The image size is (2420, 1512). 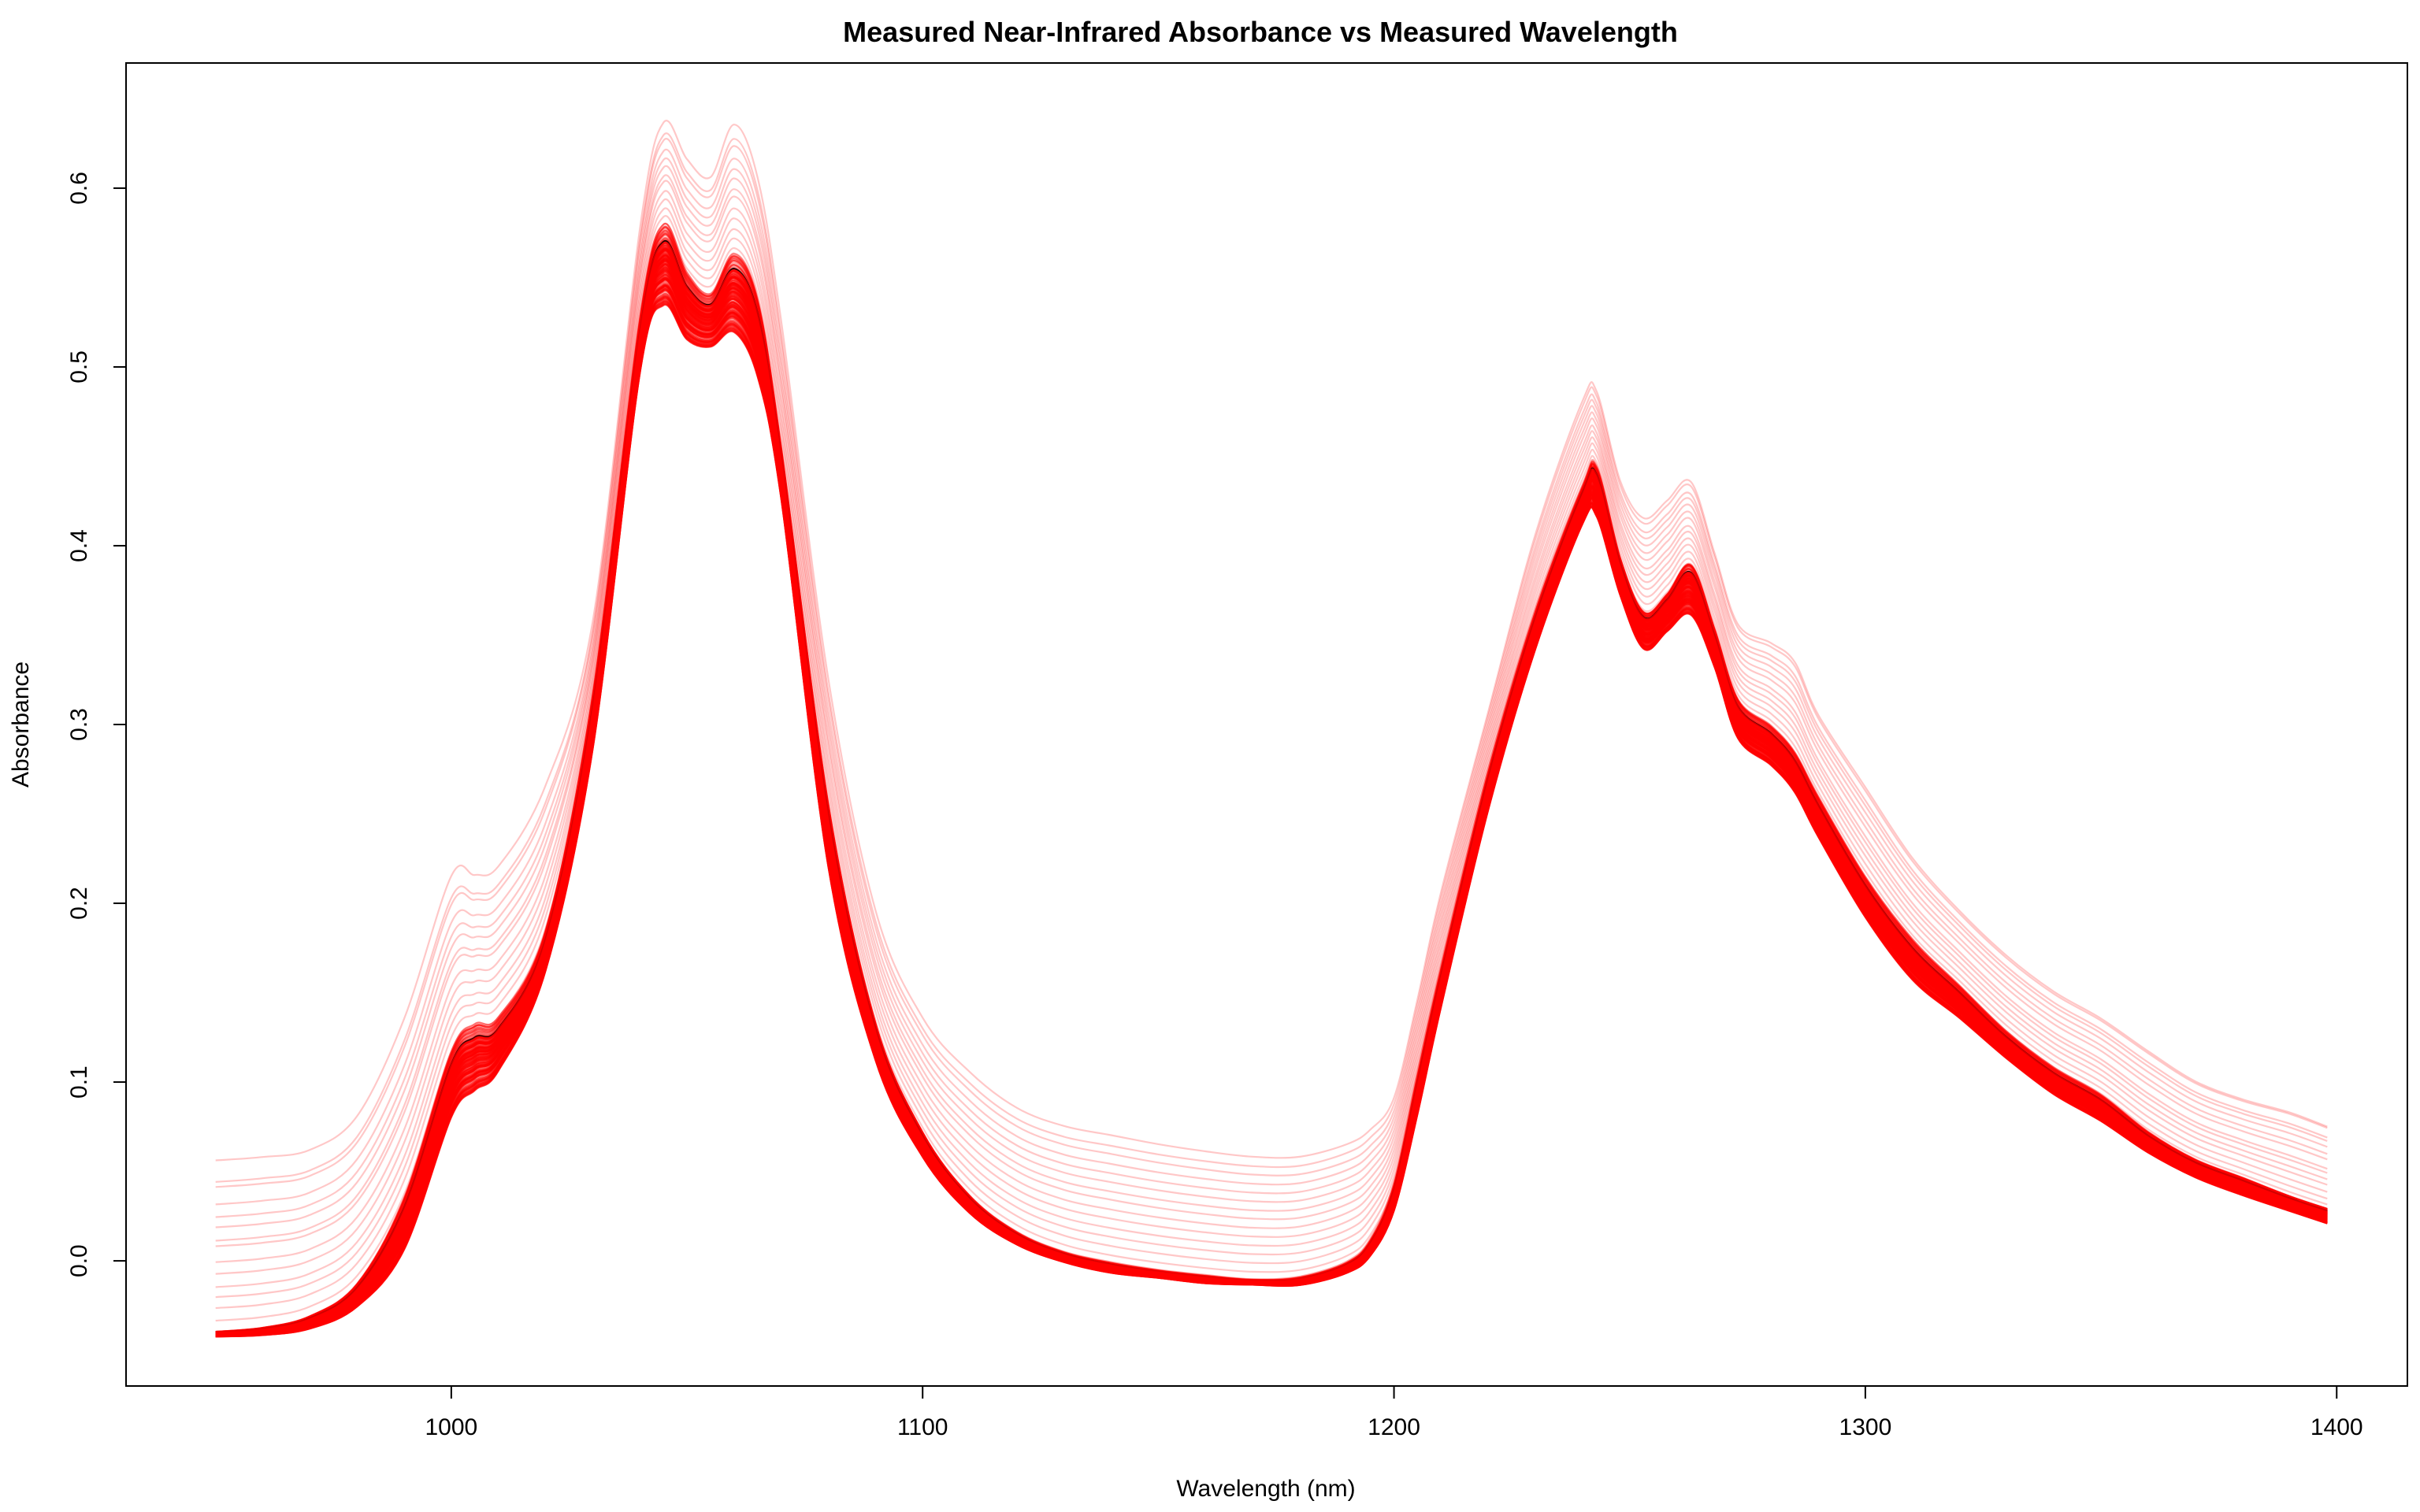 I want to click on y-tick-label: 0.5, so click(x=79, y=367).